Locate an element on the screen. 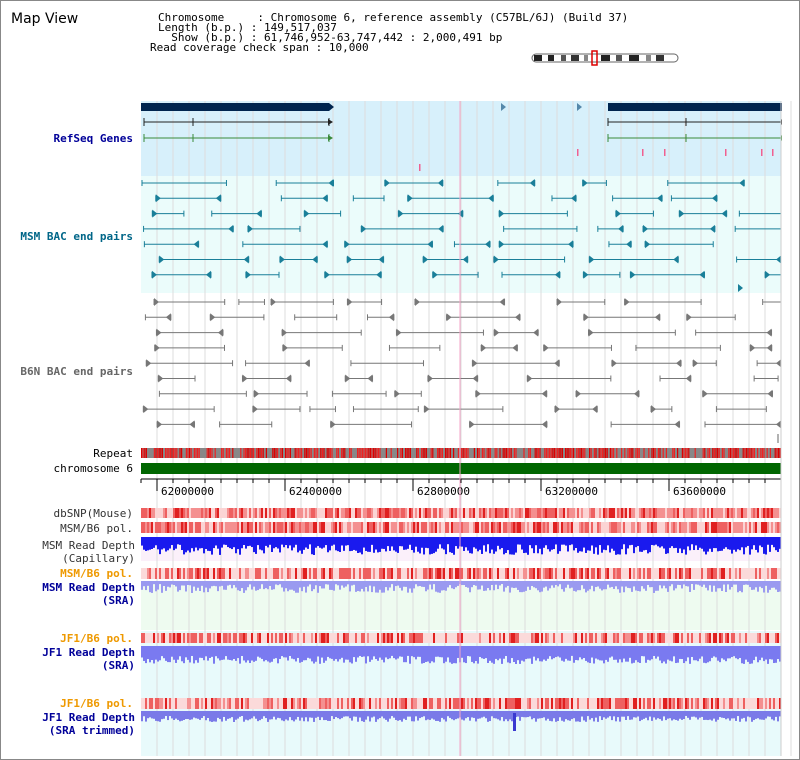 The height and width of the screenshot is (760, 800). jf1-pol-label-2: JF1/B6 pol. is located at coordinates (96, 703).